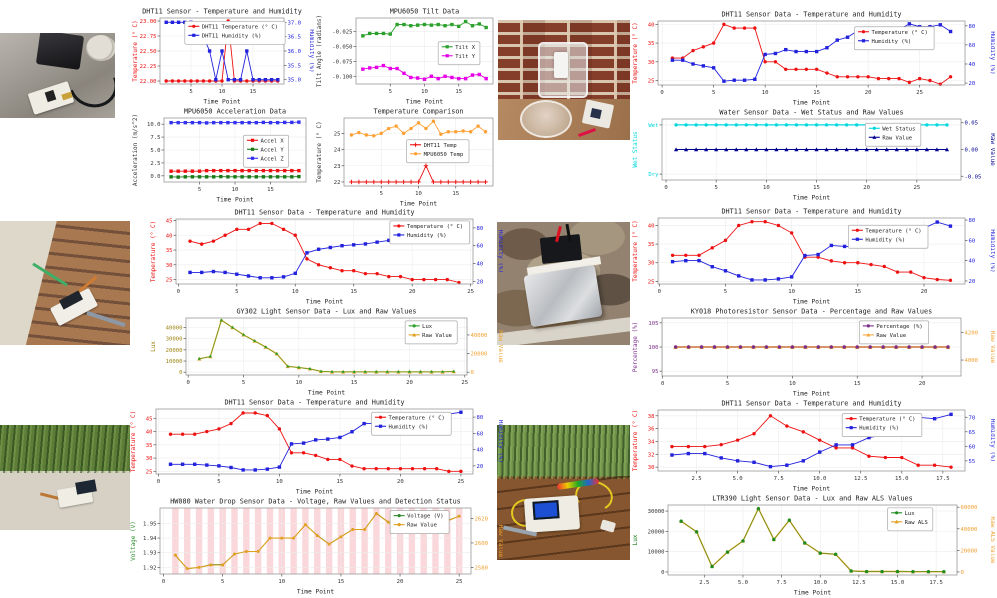 Image resolution: width=997 pixels, height=598 pixels. Describe the element at coordinates (916, 523) in the screenshot. I see `svg-text: Raw ALS` at that location.